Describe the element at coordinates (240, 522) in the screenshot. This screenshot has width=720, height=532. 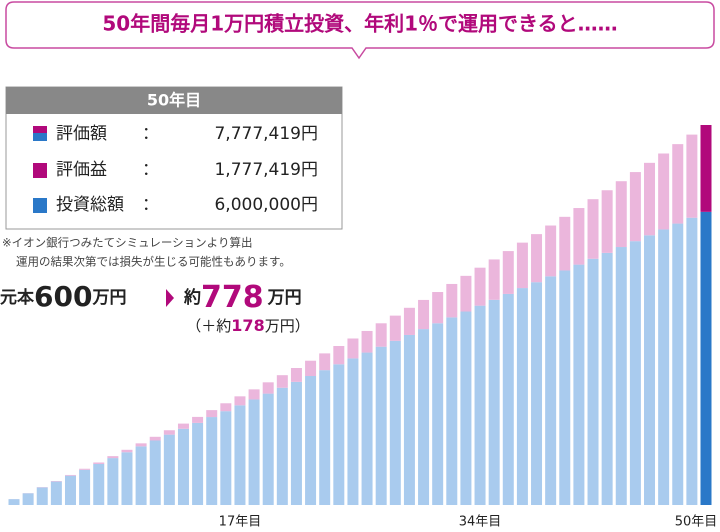
I see `x-tick-label: 17年目` at that location.